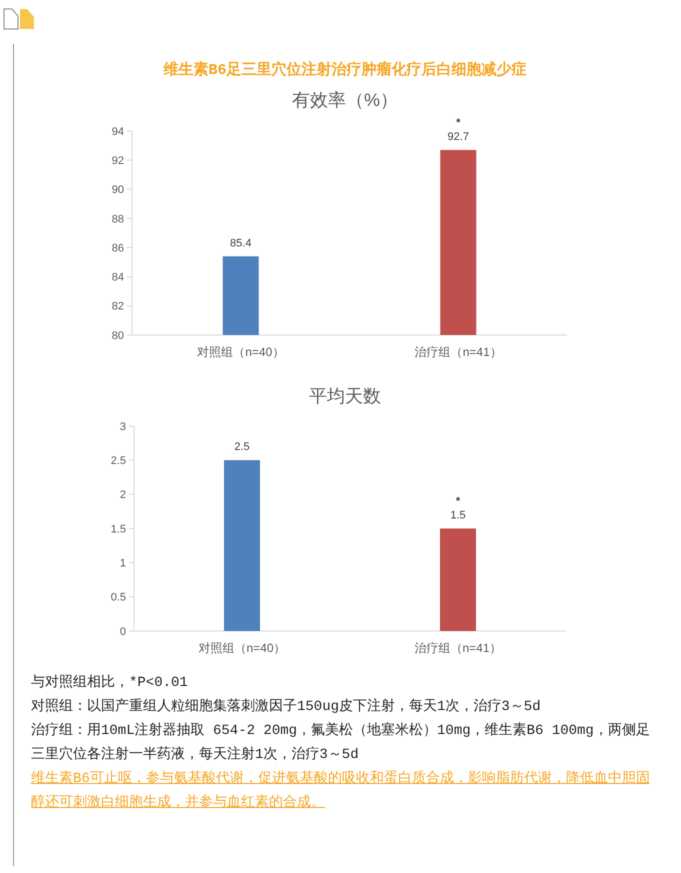  I want to click on y-tick-label: 80, so click(118, 336).